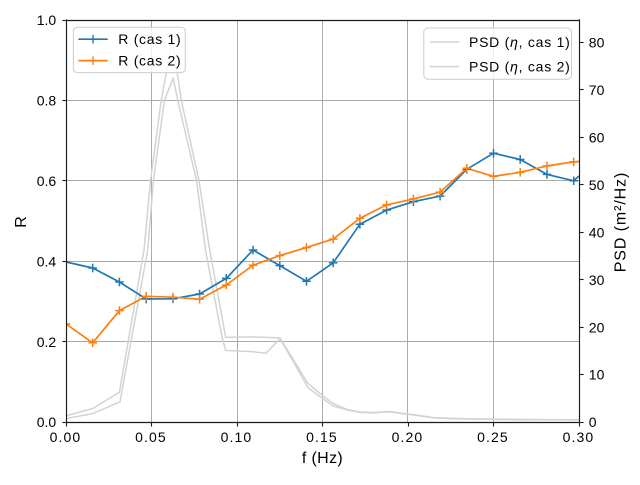 This screenshot has height=485, width=640. I want to click on svg-text: 0.15, so click(322, 437).